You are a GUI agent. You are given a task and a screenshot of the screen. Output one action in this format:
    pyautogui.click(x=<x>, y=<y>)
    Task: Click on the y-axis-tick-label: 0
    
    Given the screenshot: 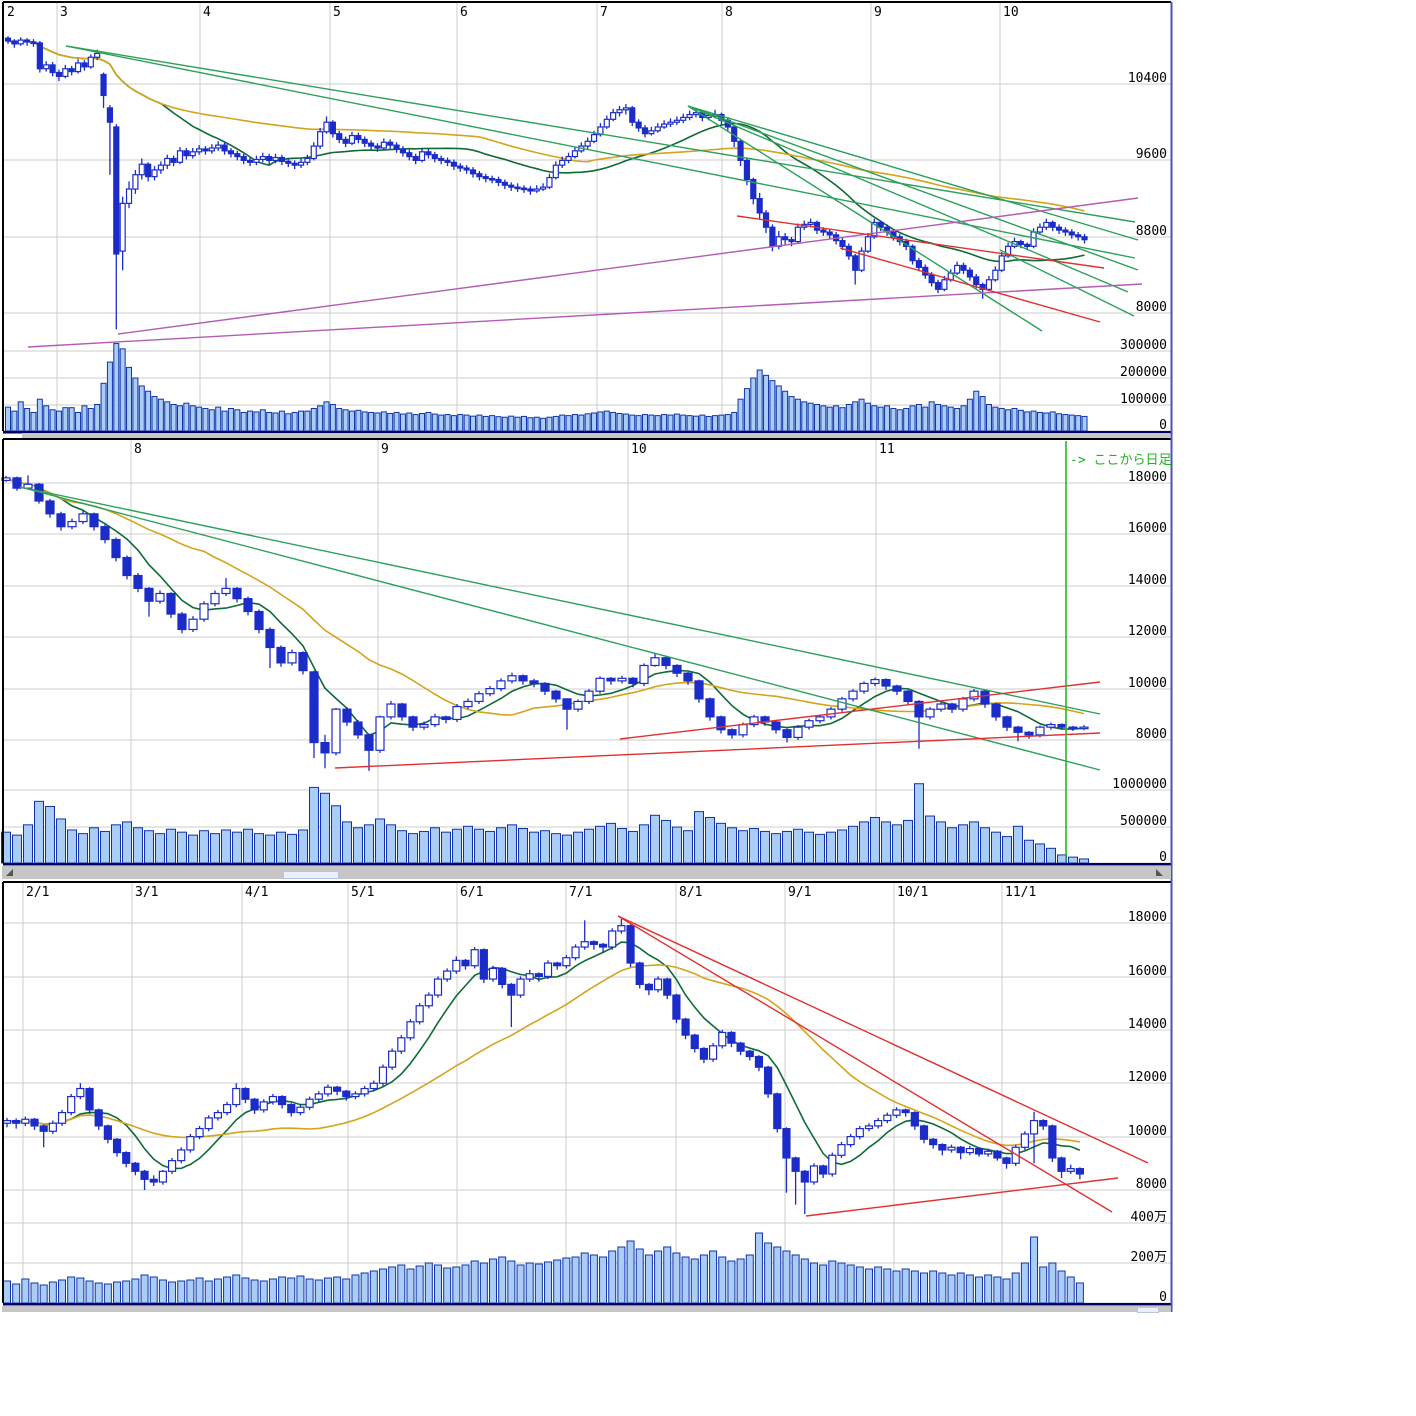 What is the action you would take?
    pyautogui.click(x=1163, y=1297)
    